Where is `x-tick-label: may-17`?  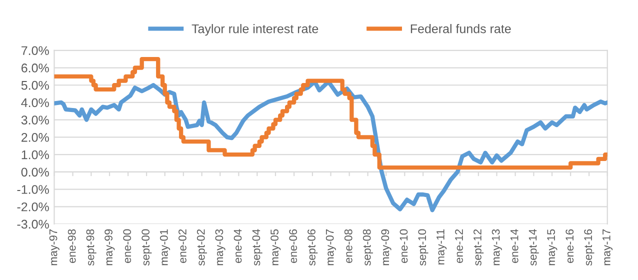 x-tick-label: may-17 is located at coordinates (607, 247).